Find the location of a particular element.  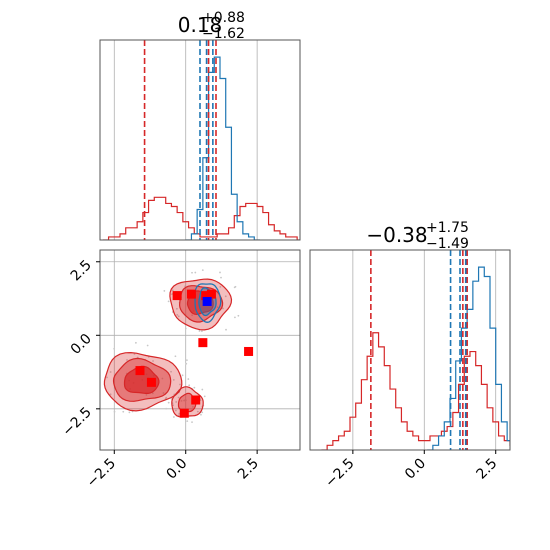

scatter-grid is located at coordinates (200, 350).